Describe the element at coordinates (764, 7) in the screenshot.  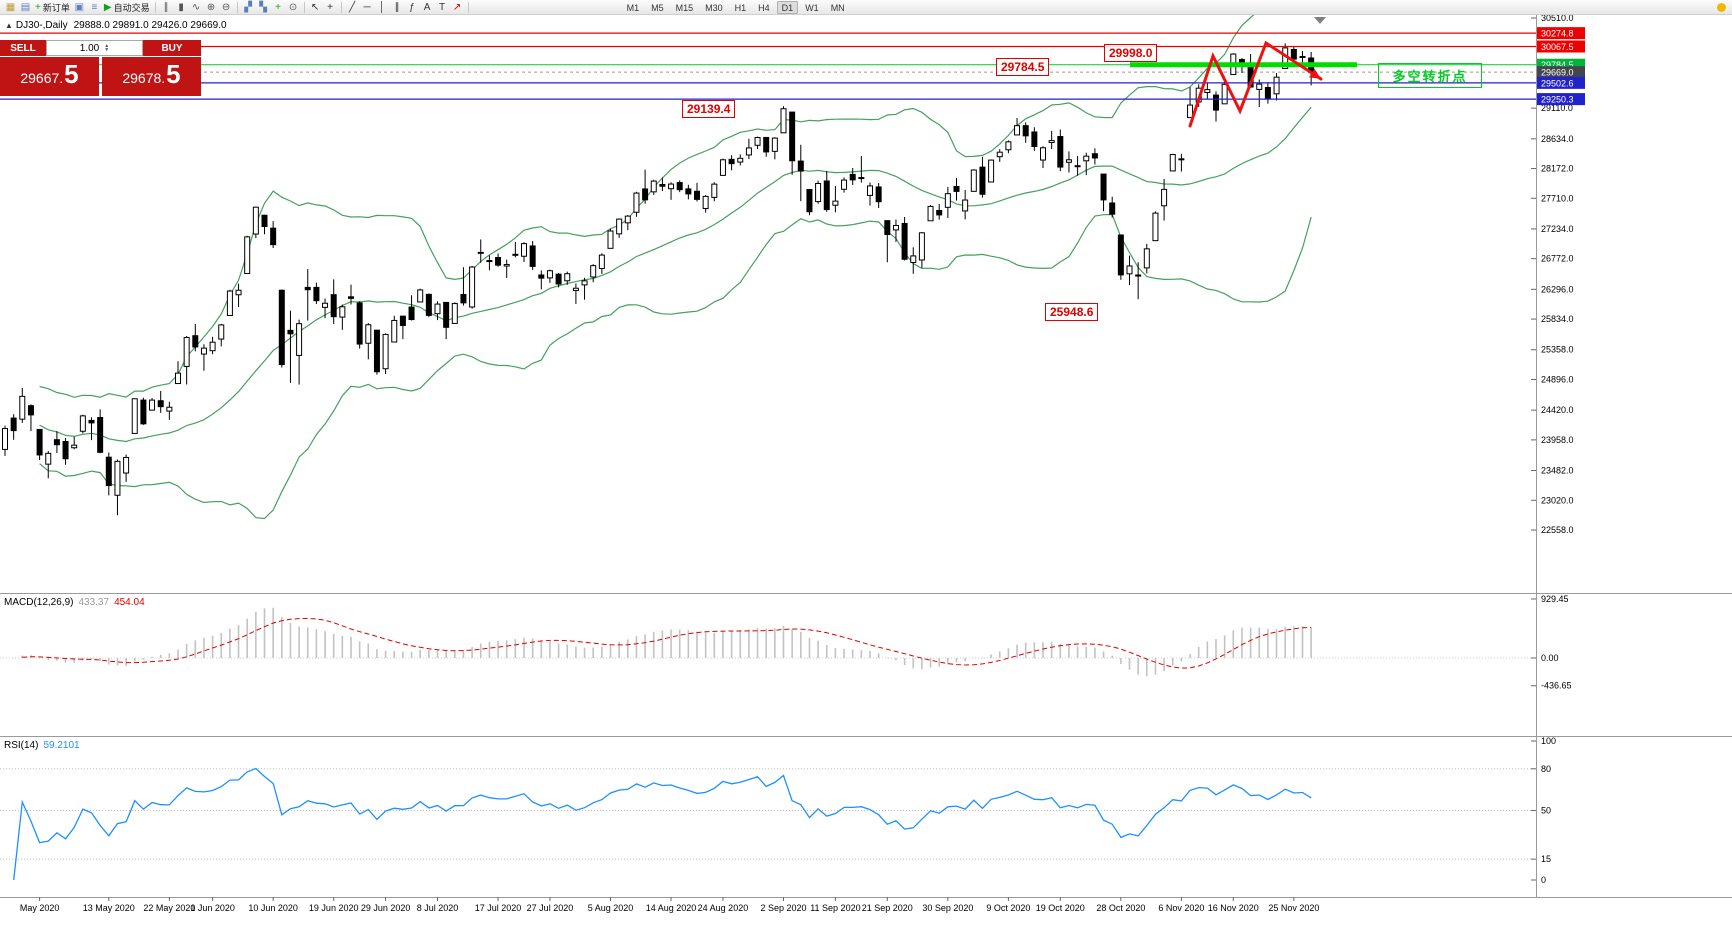
I see `timeframe-H4: H4` at that location.